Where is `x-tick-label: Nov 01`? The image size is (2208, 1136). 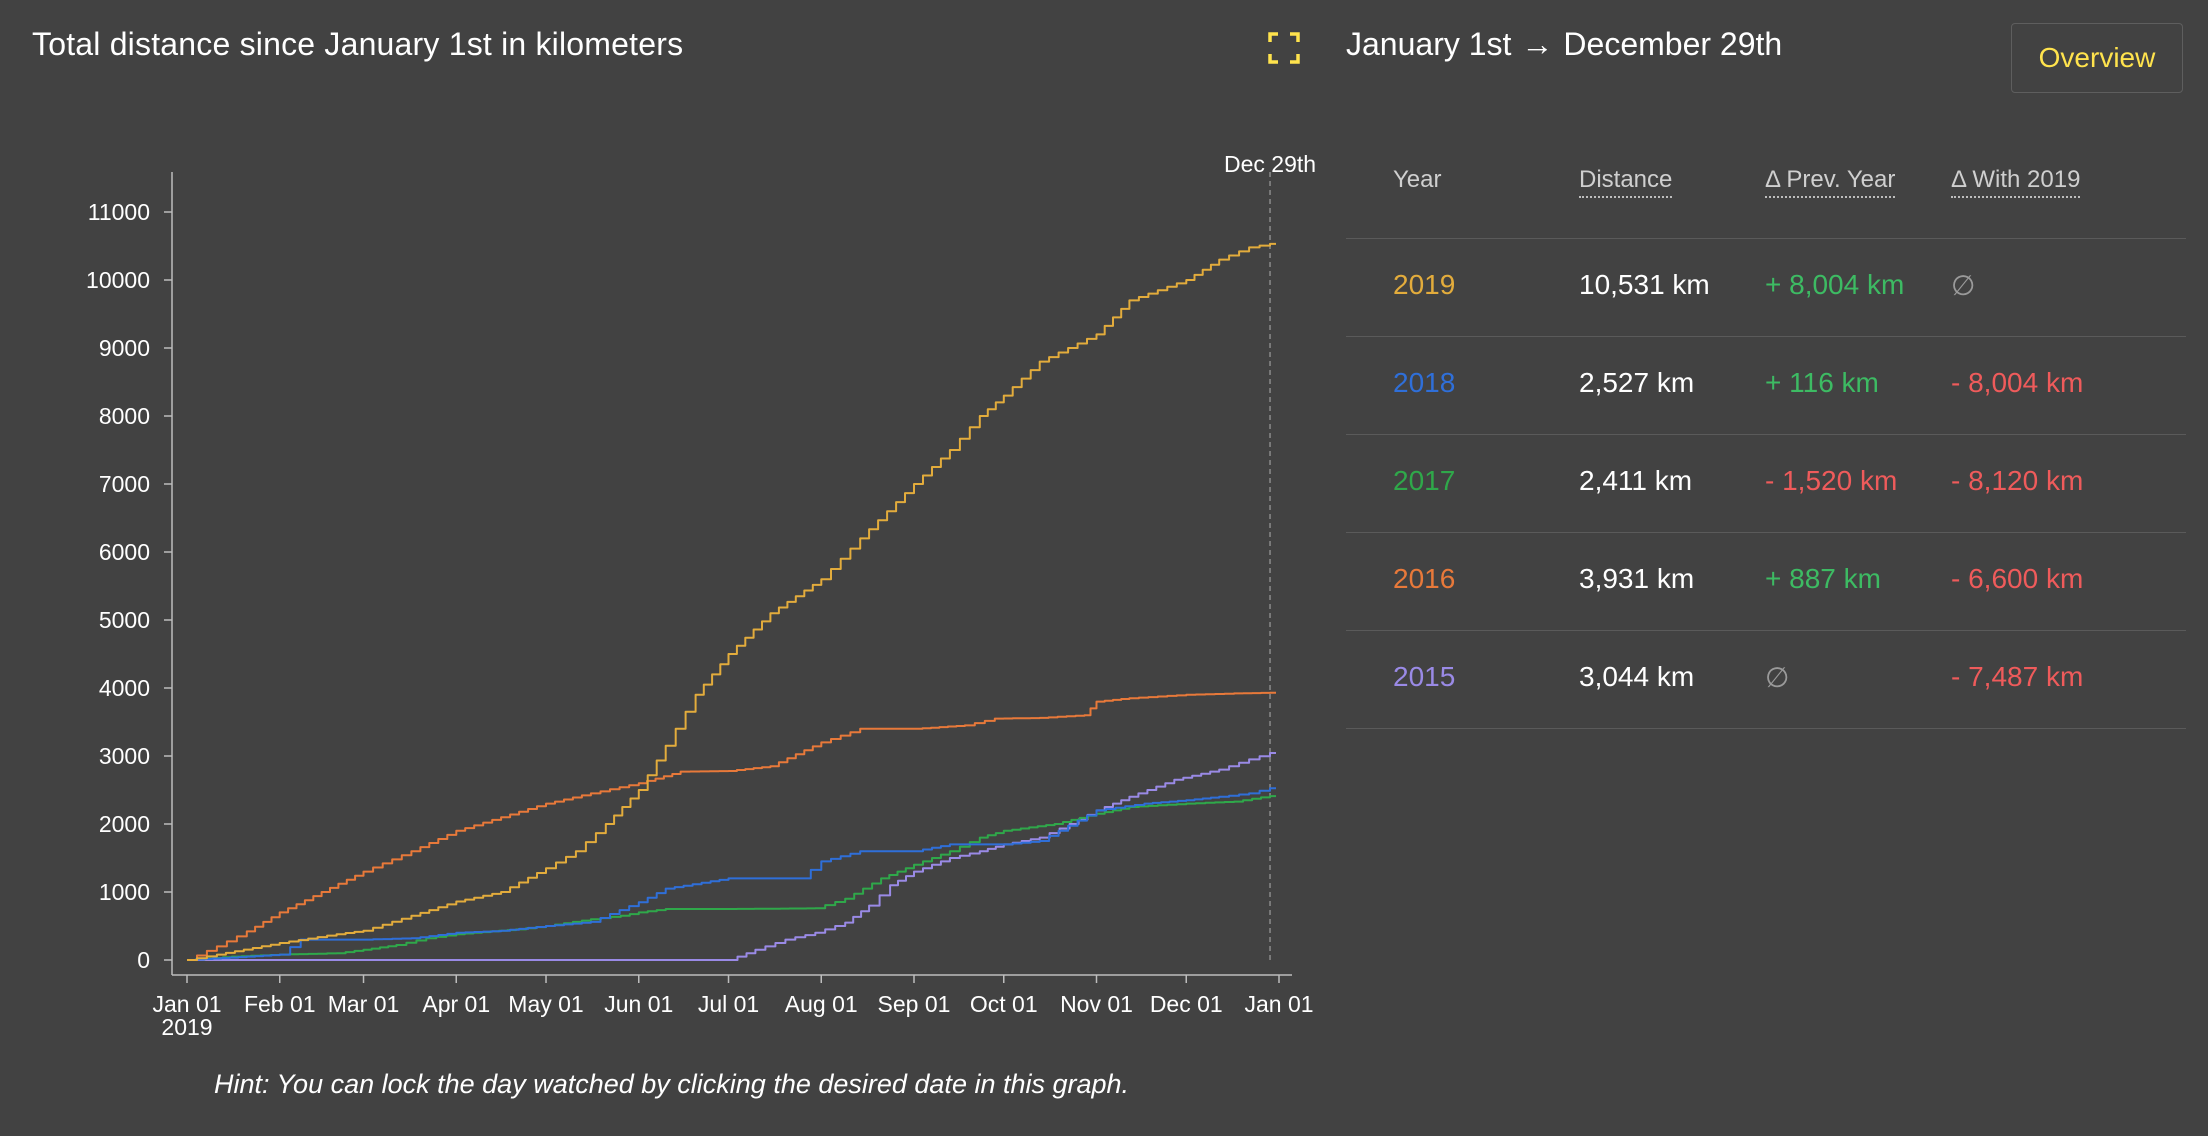
x-tick-label: Nov 01 is located at coordinates (1096, 1004).